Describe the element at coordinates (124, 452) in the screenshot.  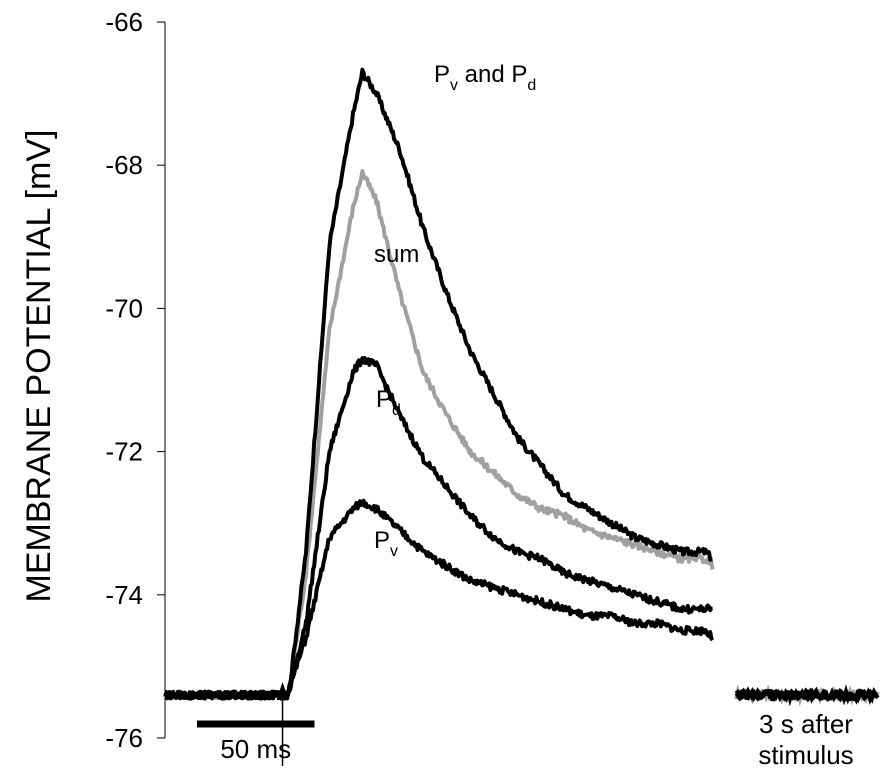
I see `y-tick-label: -72` at that location.